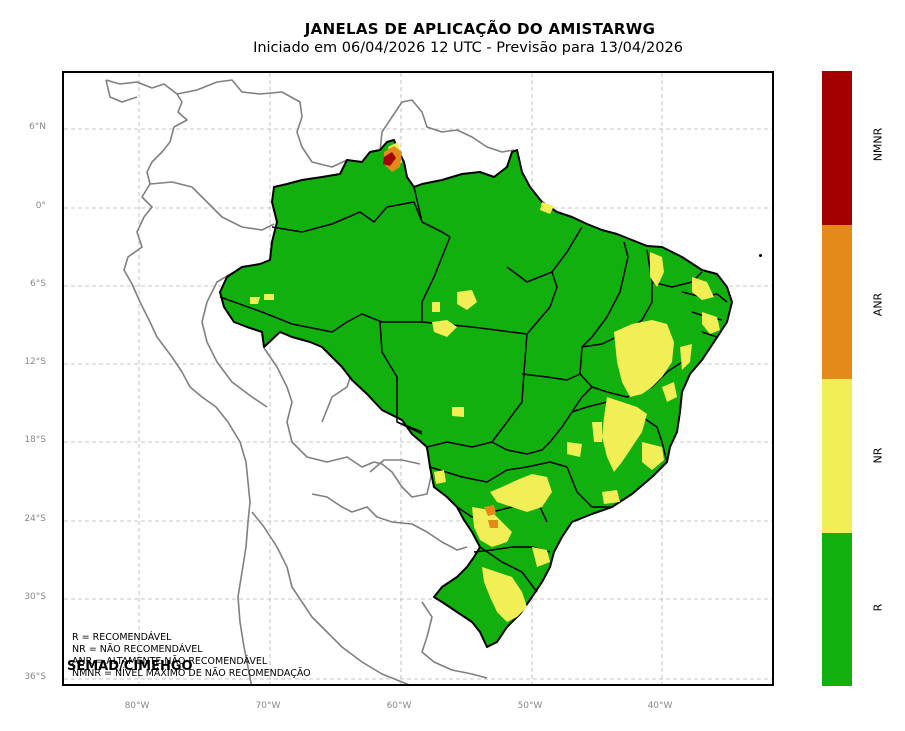  I want to click on credit-text: SEMAD/CIMEHGO, so click(130, 666).